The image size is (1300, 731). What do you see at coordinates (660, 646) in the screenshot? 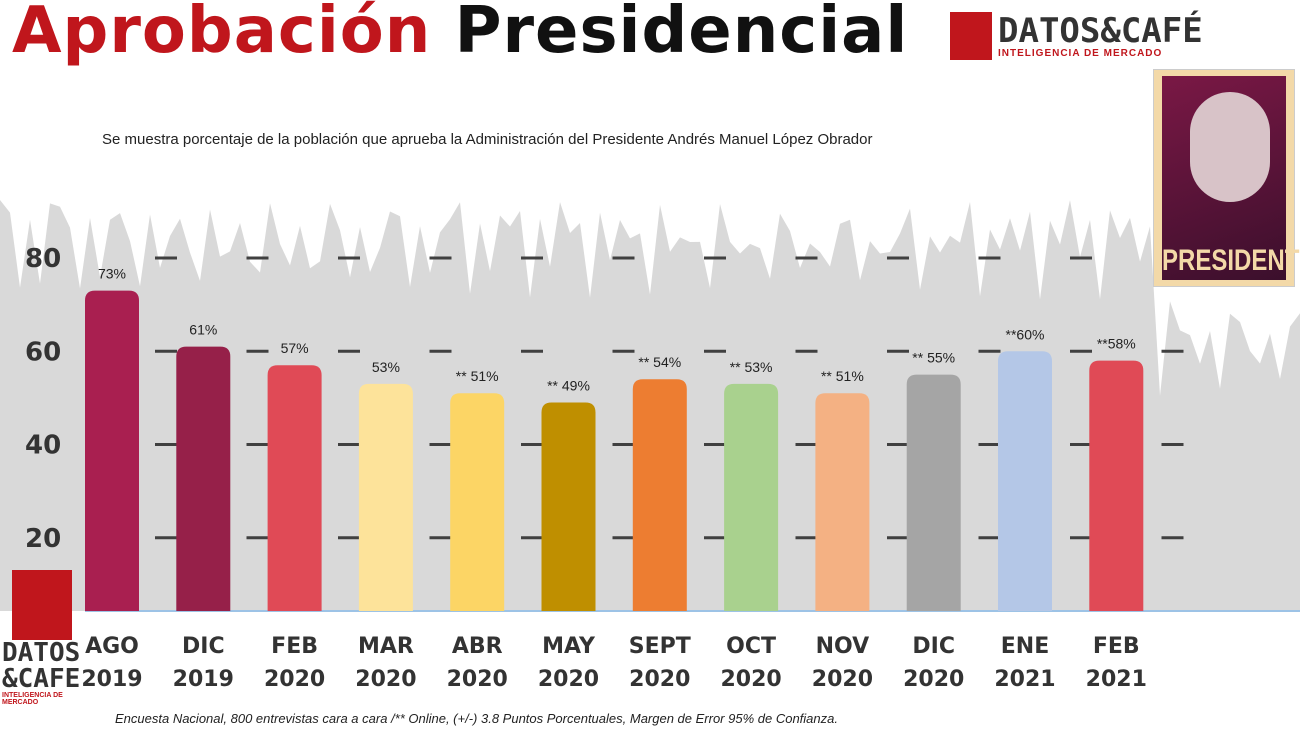
I see `x-tick-label: SEPT` at bounding box center [660, 646].